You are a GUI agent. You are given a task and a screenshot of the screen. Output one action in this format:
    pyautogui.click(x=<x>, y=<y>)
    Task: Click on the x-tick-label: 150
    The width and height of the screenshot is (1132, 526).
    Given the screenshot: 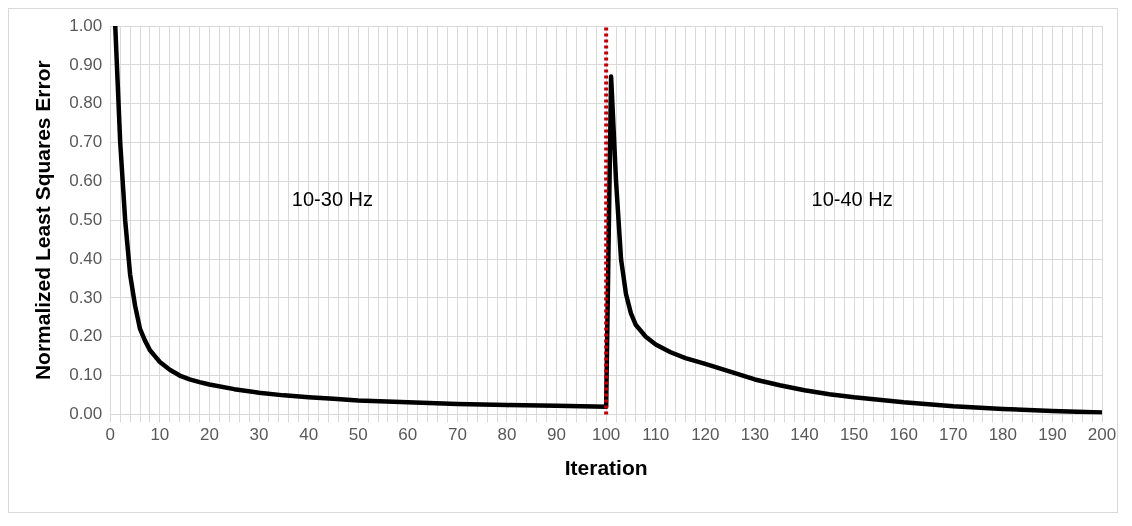 What is the action you would take?
    pyautogui.click(x=854, y=435)
    